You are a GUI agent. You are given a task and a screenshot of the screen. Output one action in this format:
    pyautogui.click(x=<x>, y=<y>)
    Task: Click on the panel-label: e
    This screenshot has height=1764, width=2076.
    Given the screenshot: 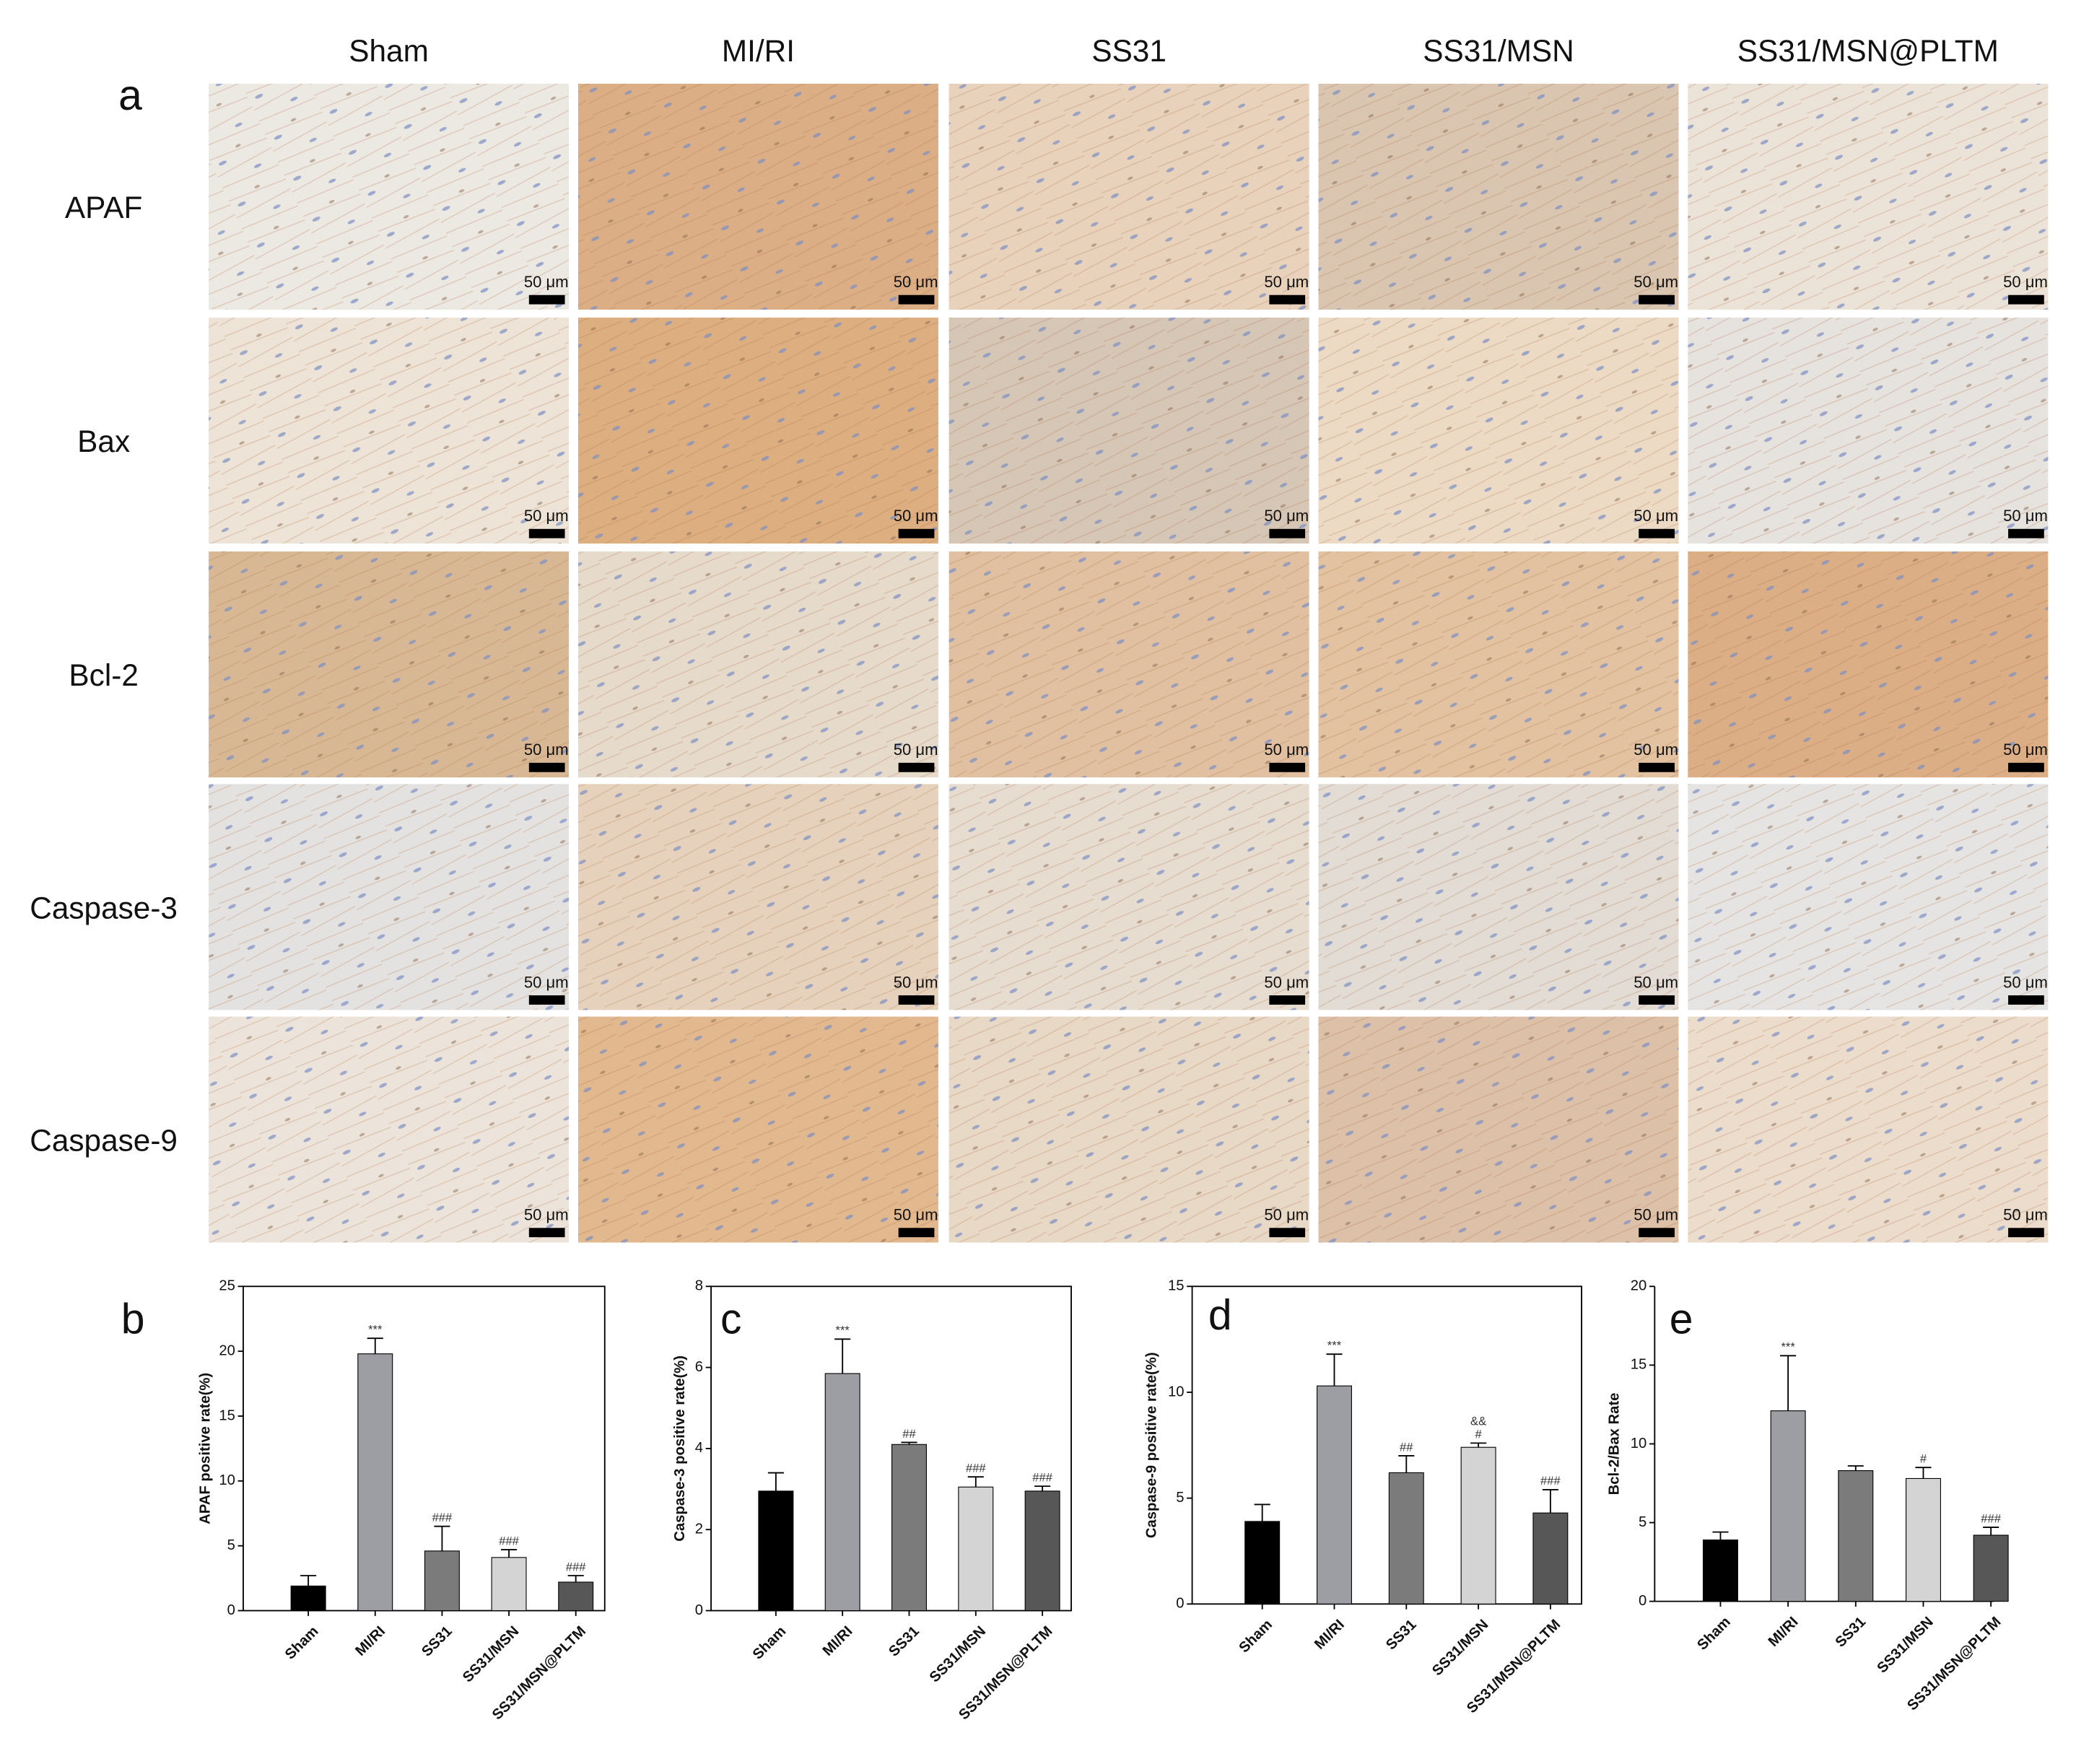 What is the action you would take?
    pyautogui.click(x=1681, y=1319)
    